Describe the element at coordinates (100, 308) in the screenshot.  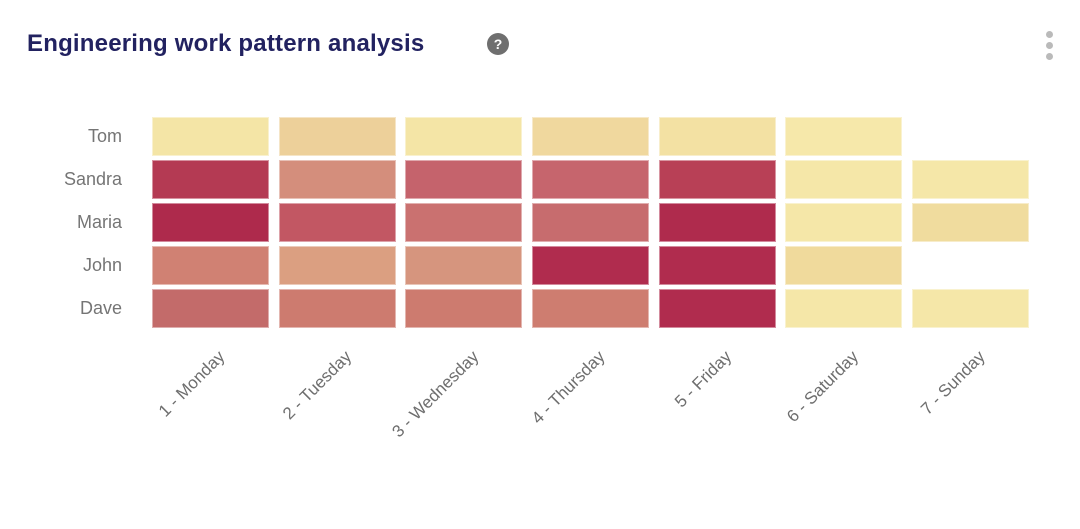
I see `y-axis-label: Dave` at that location.